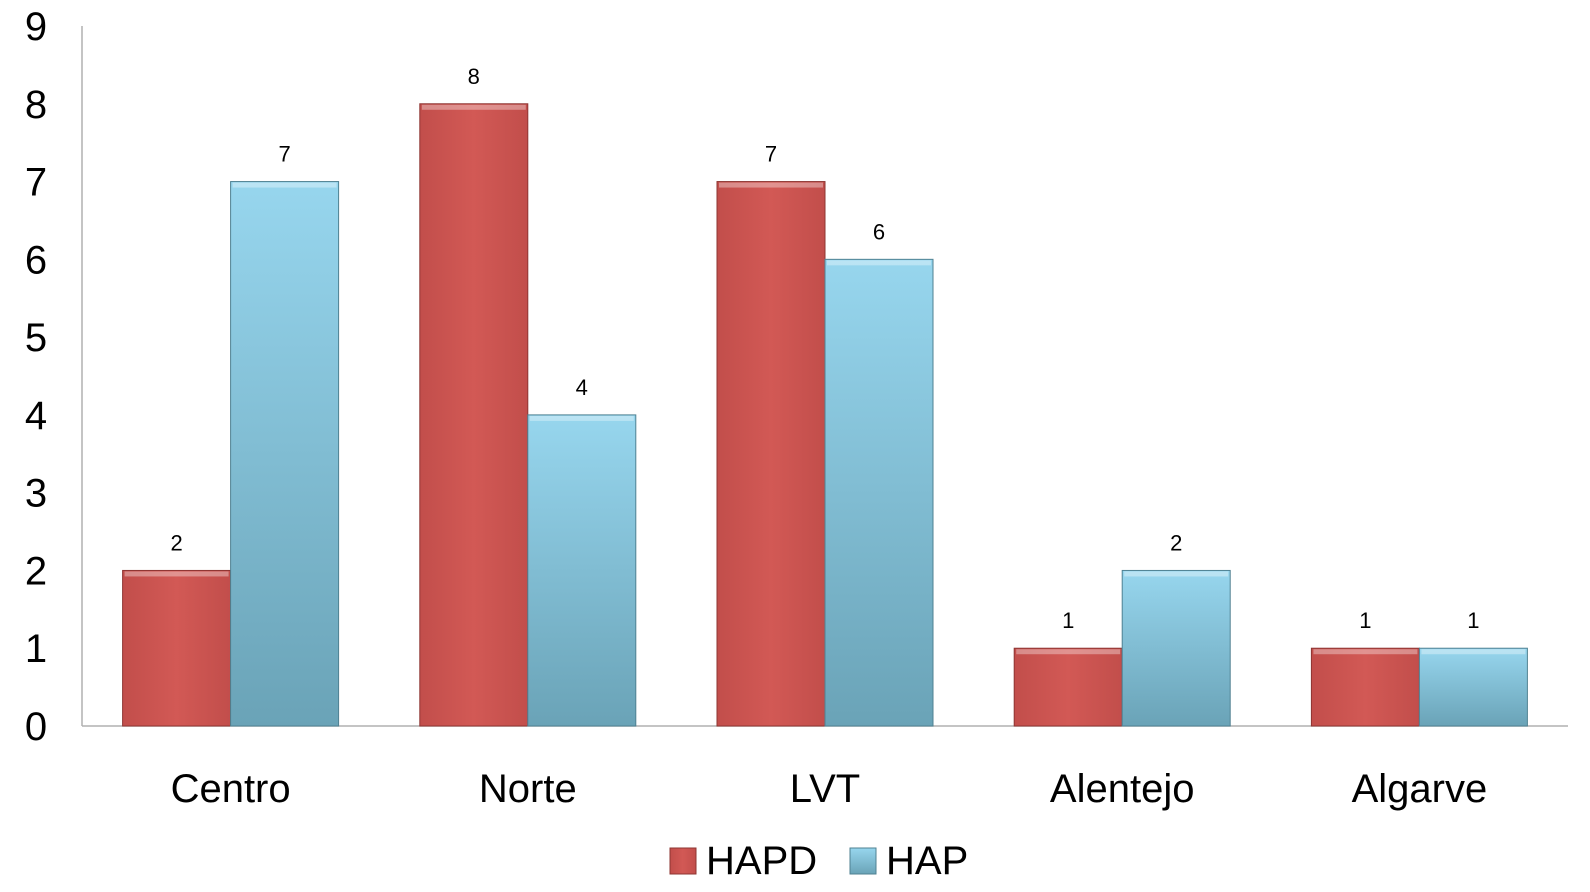  What do you see at coordinates (36, 494) in the screenshot?
I see `y-tick-label: 3` at bounding box center [36, 494].